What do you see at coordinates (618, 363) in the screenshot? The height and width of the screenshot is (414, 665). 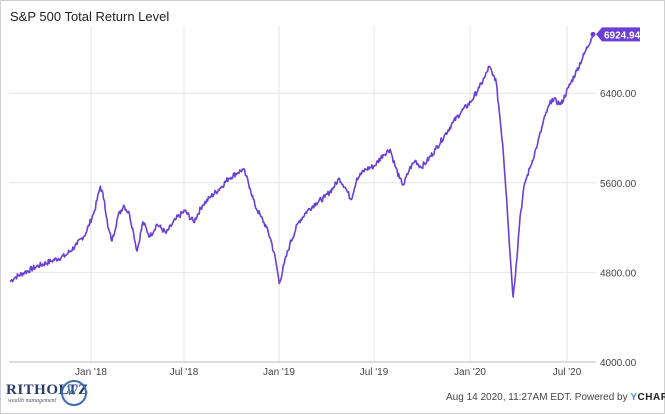 I see `y-tick-label: 4000.00` at bounding box center [618, 363].